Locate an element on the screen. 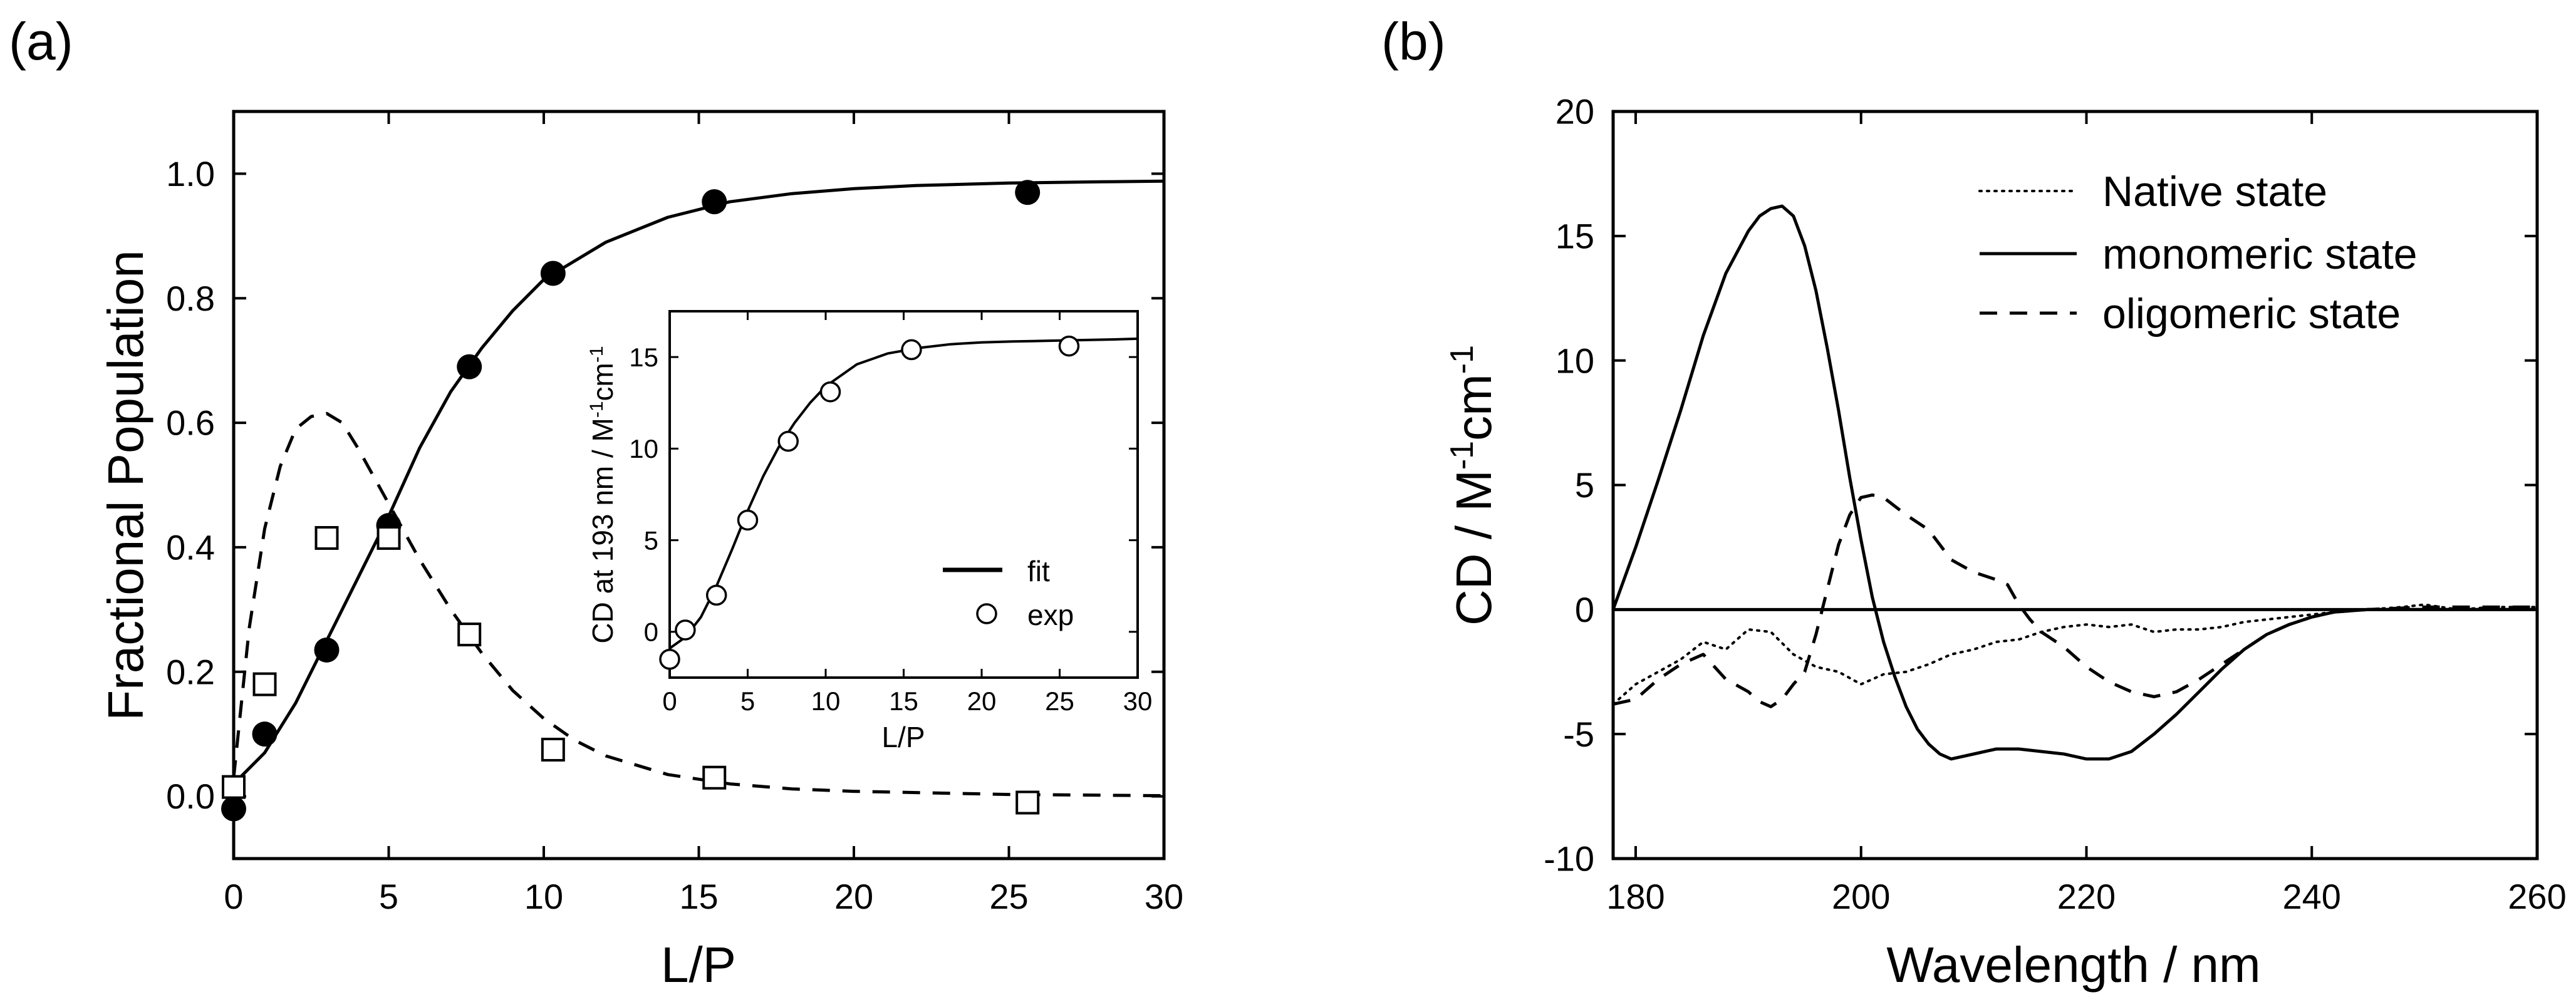  panel-b-y-tick-labels: -10 -5 0 5 10 15 20 is located at coordinates (1569, 485).